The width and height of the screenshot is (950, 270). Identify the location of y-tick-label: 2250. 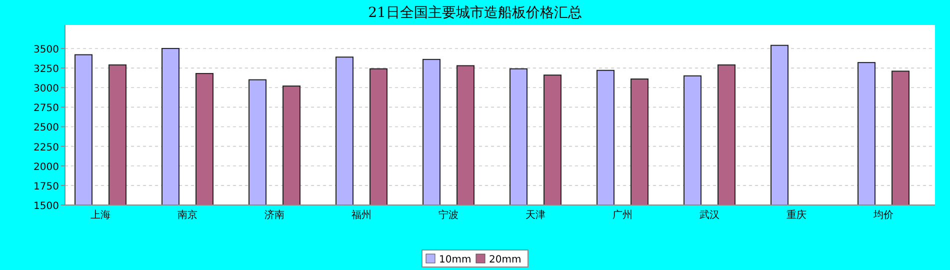
(46, 148).